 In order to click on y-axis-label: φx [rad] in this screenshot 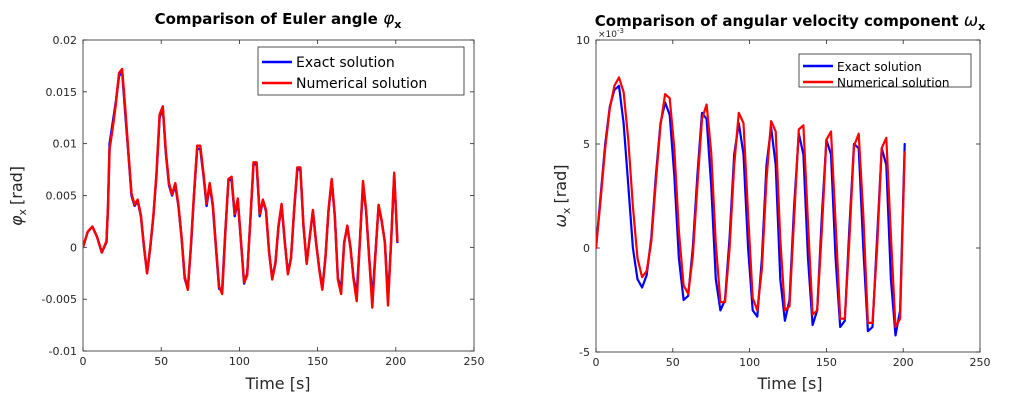, I will do `click(18, 196)`.